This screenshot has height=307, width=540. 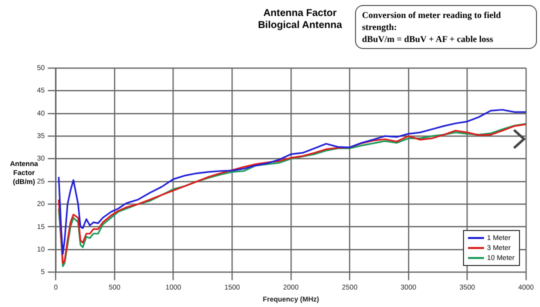 What do you see at coordinates (428, 39) in the screenshot?
I see `text: dBuV/m = dBuV + AF + cable loss` at bounding box center [428, 39].